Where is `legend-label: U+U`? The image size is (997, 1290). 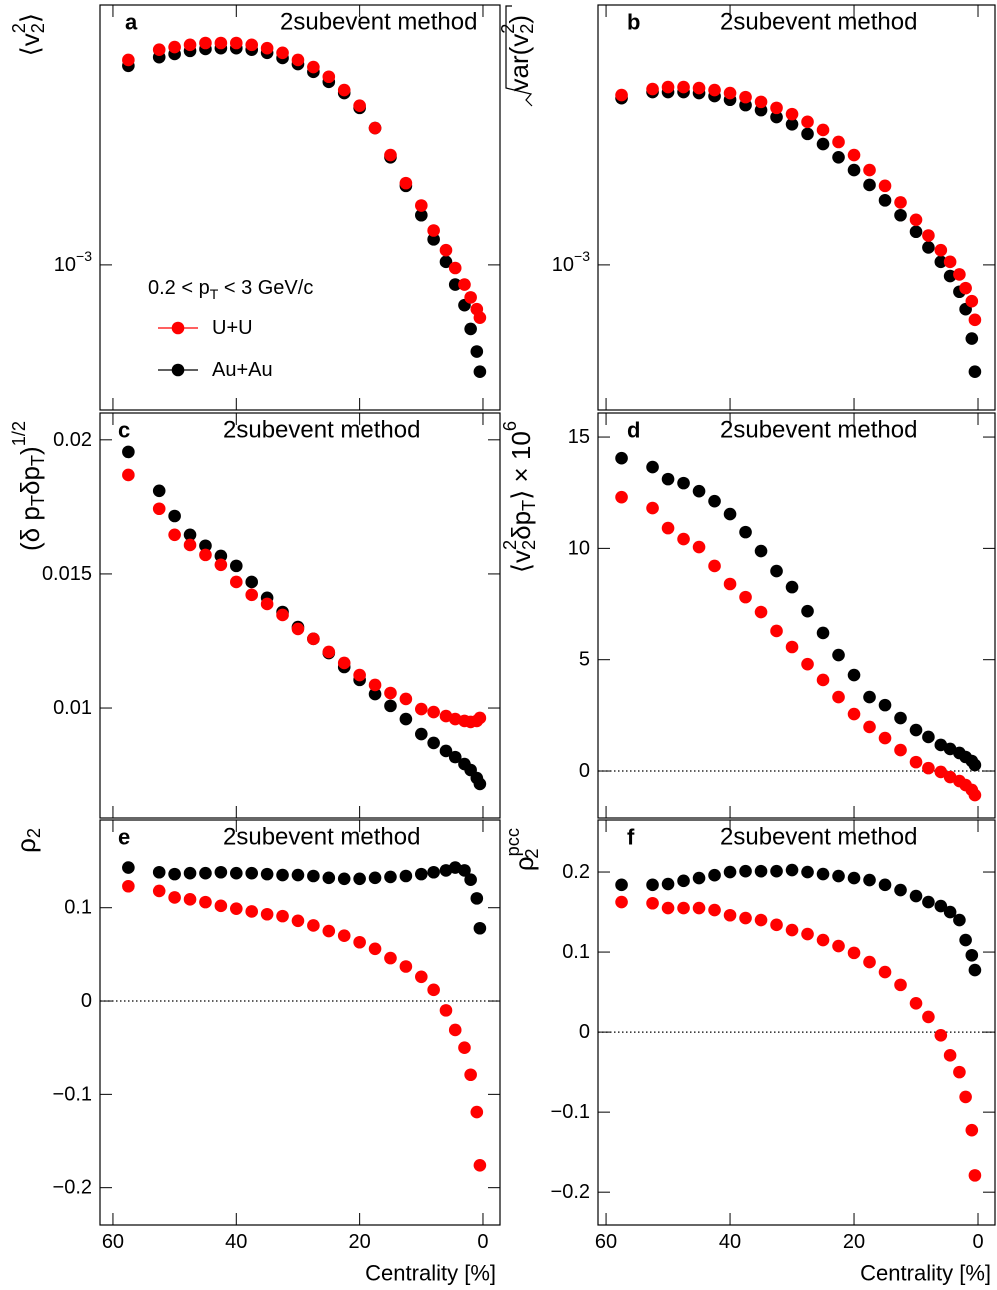
legend-label: U+U is located at coordinates (232, 328).